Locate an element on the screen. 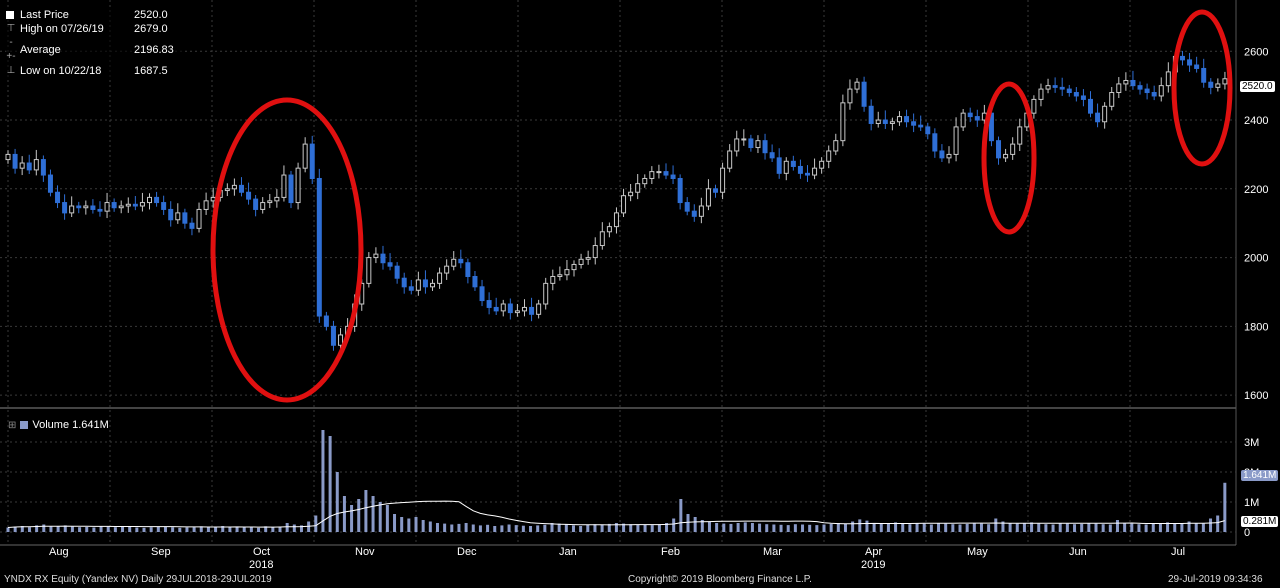 This screenshot has height=588, width=1280. price-tick-label: 2000 is located at coordinates (1256, 259).